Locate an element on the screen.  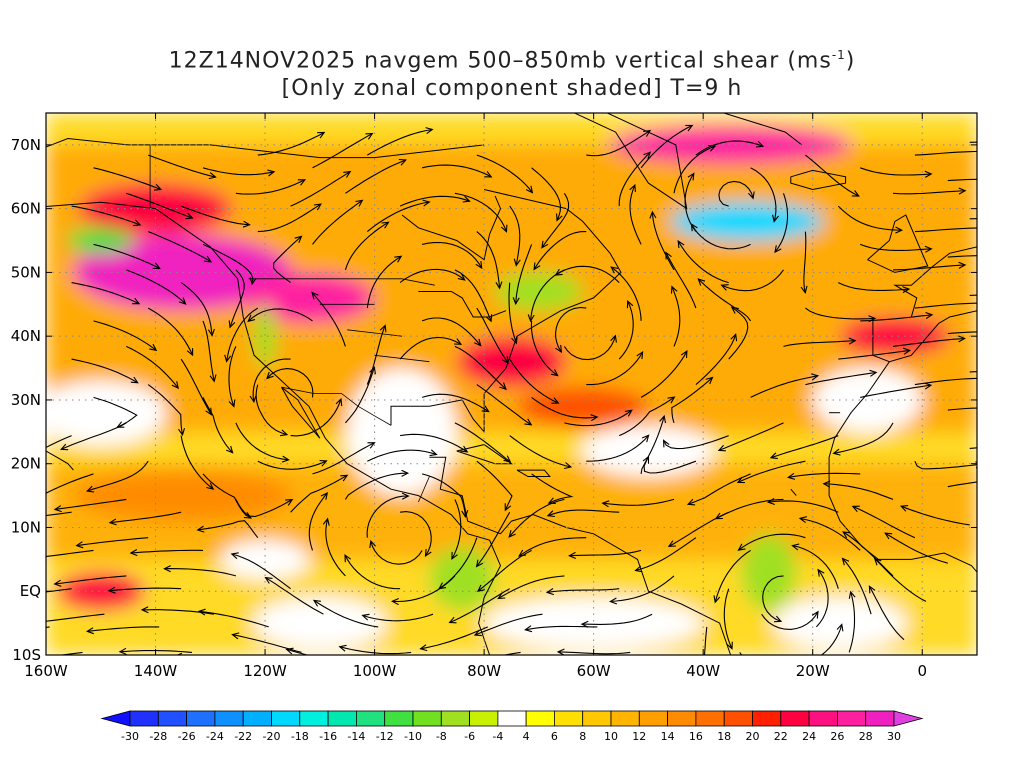
colorbar-label: -20 is located at coordinates (272, 736).